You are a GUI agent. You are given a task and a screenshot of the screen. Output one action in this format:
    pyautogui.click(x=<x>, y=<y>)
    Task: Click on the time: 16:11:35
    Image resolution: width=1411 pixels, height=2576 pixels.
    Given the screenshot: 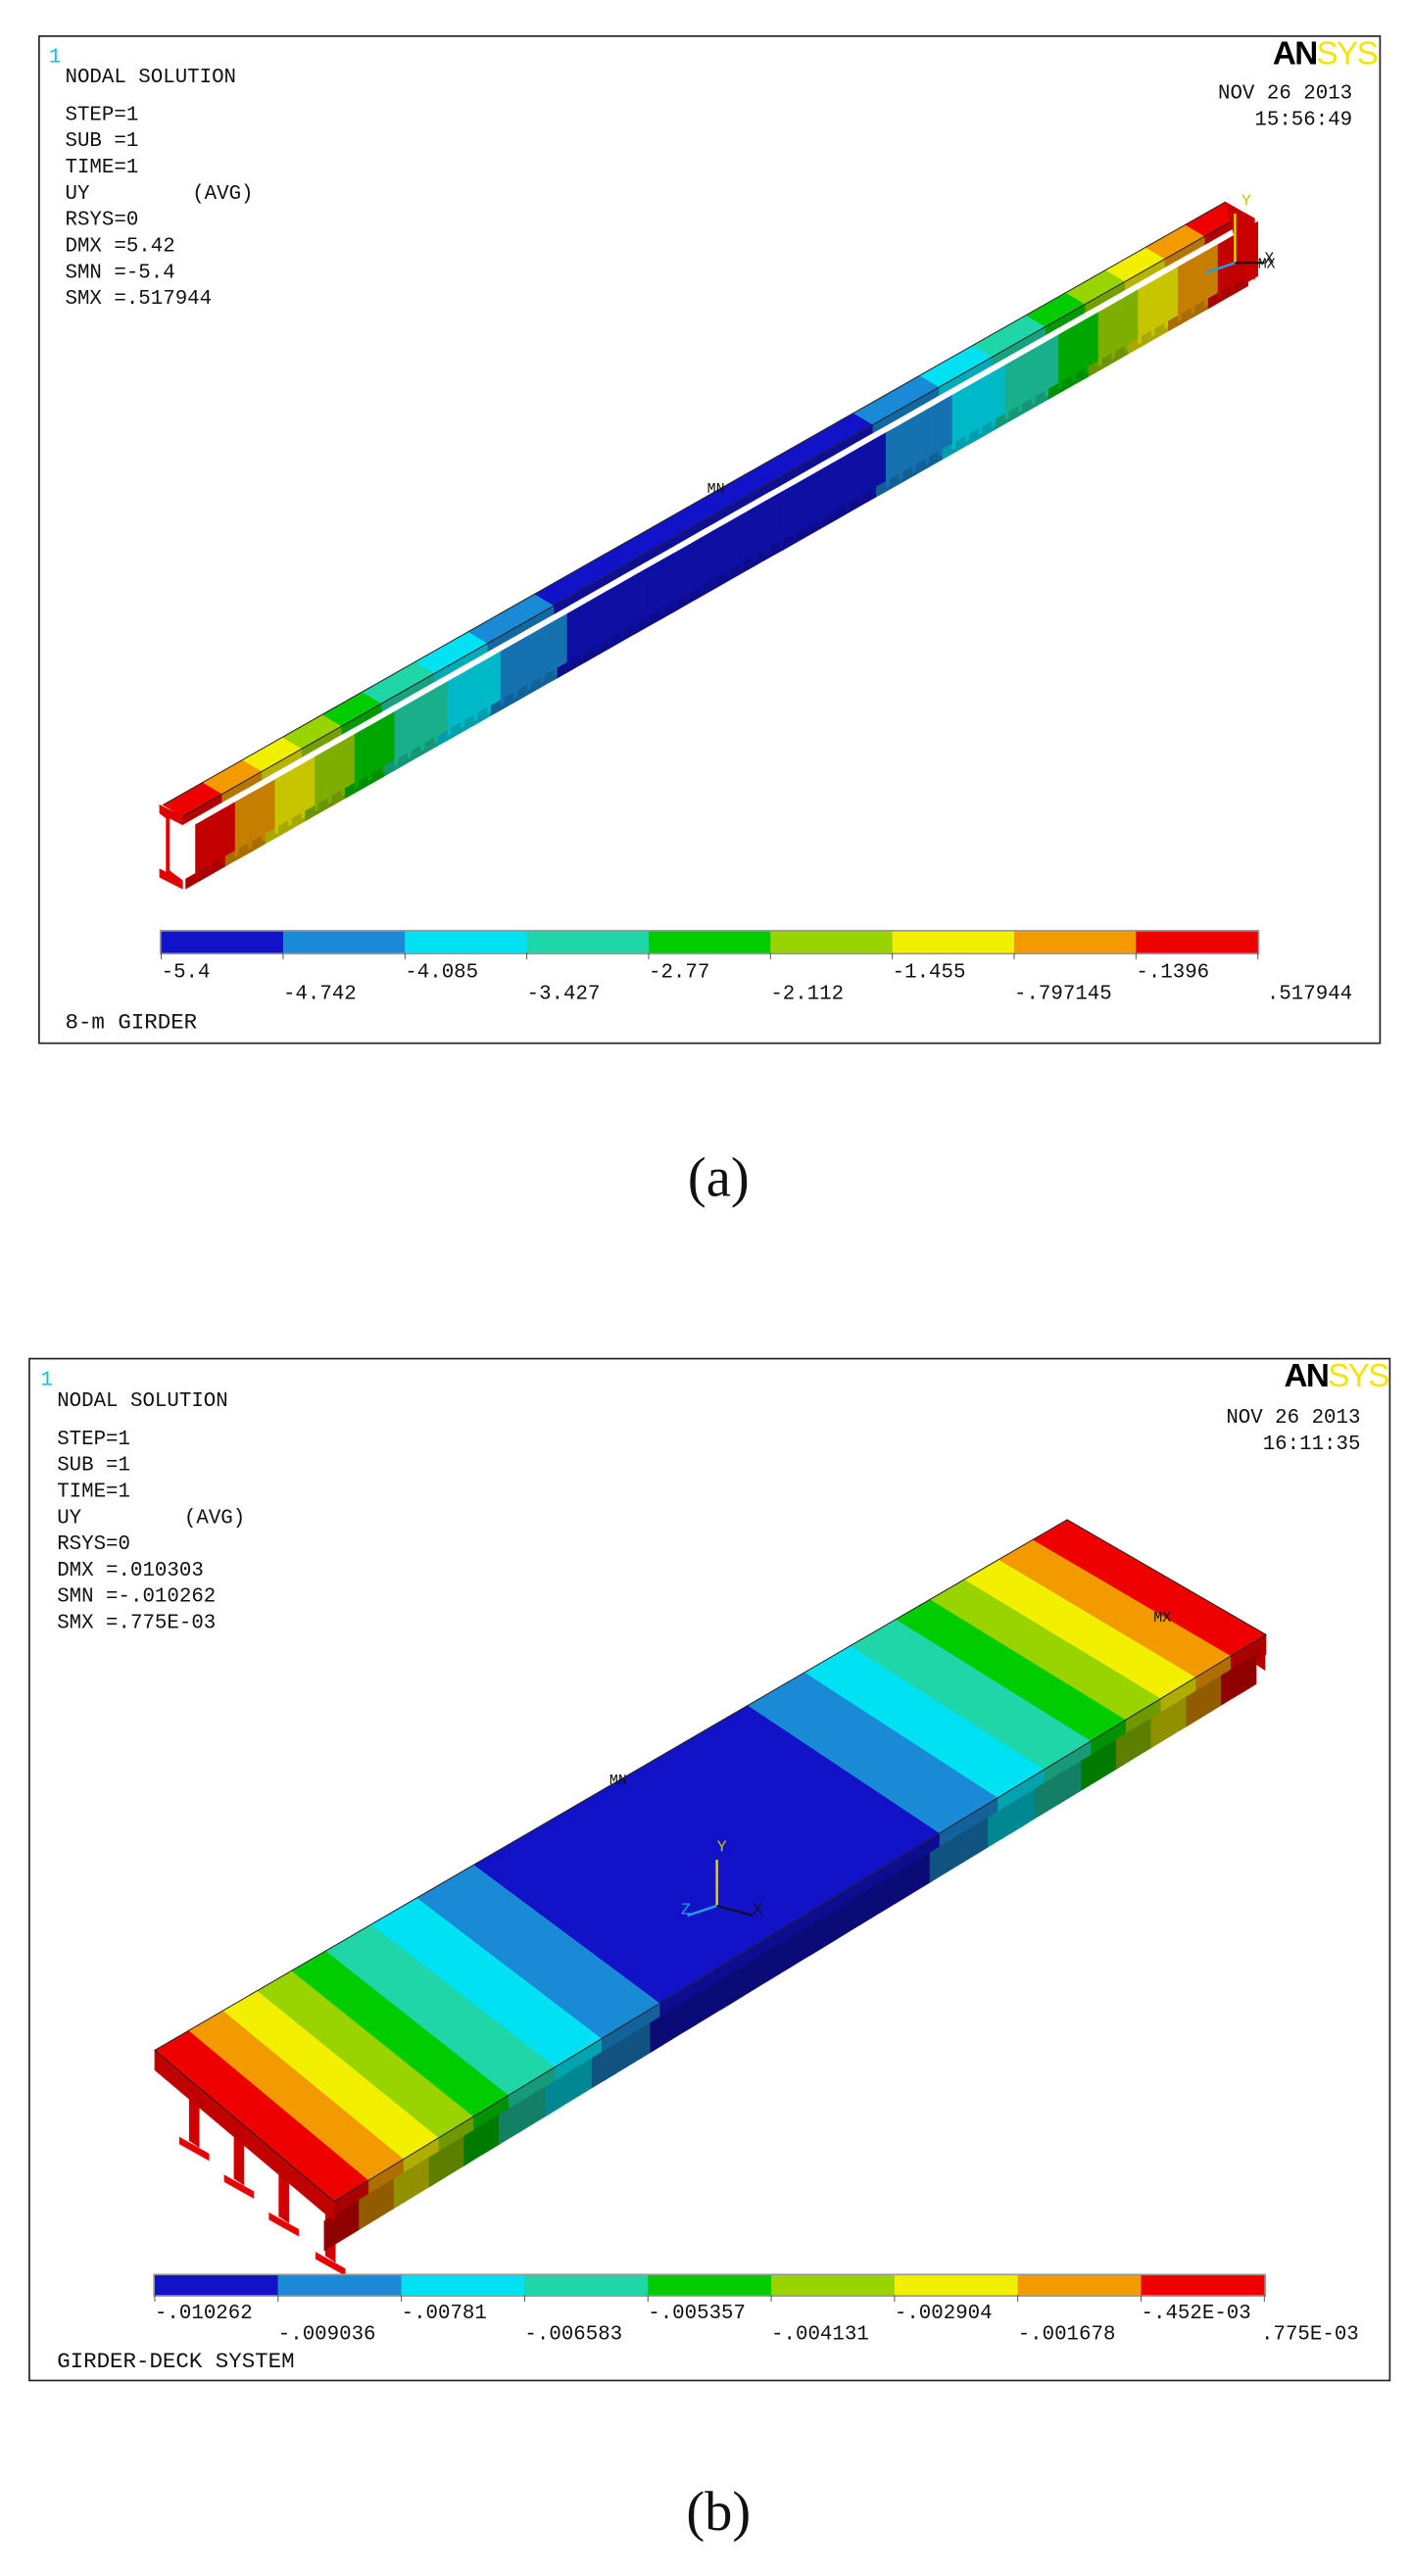 What is the action you would take?
    pyautogui.click(x=1312, y=1445)
    